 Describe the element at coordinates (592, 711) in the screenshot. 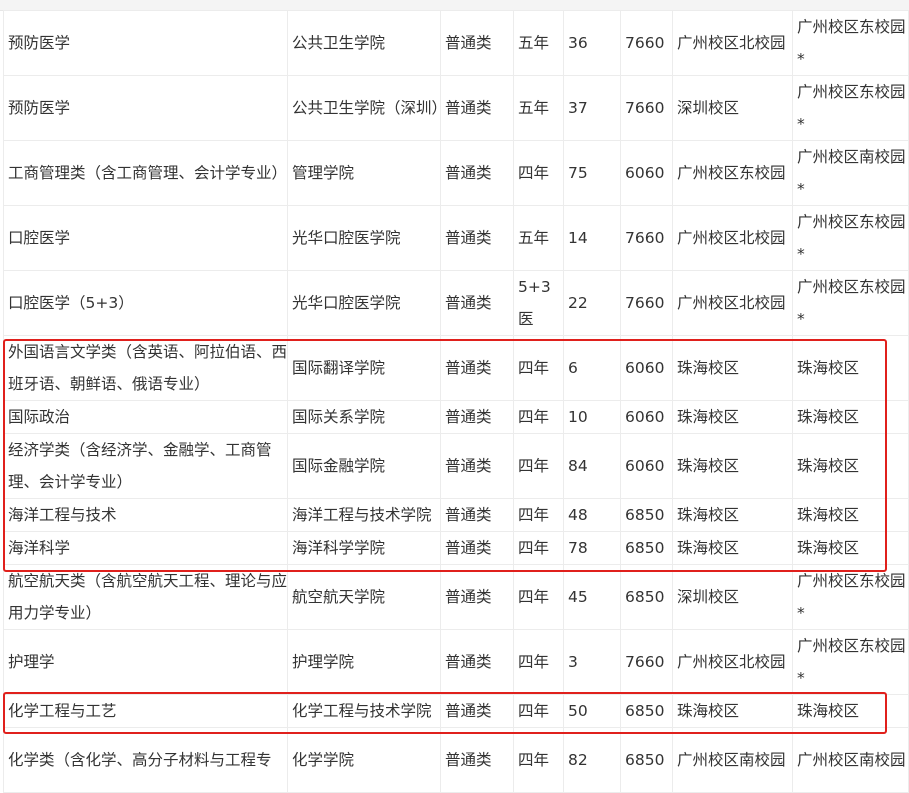

I see `cell-quota: 50` at that location.